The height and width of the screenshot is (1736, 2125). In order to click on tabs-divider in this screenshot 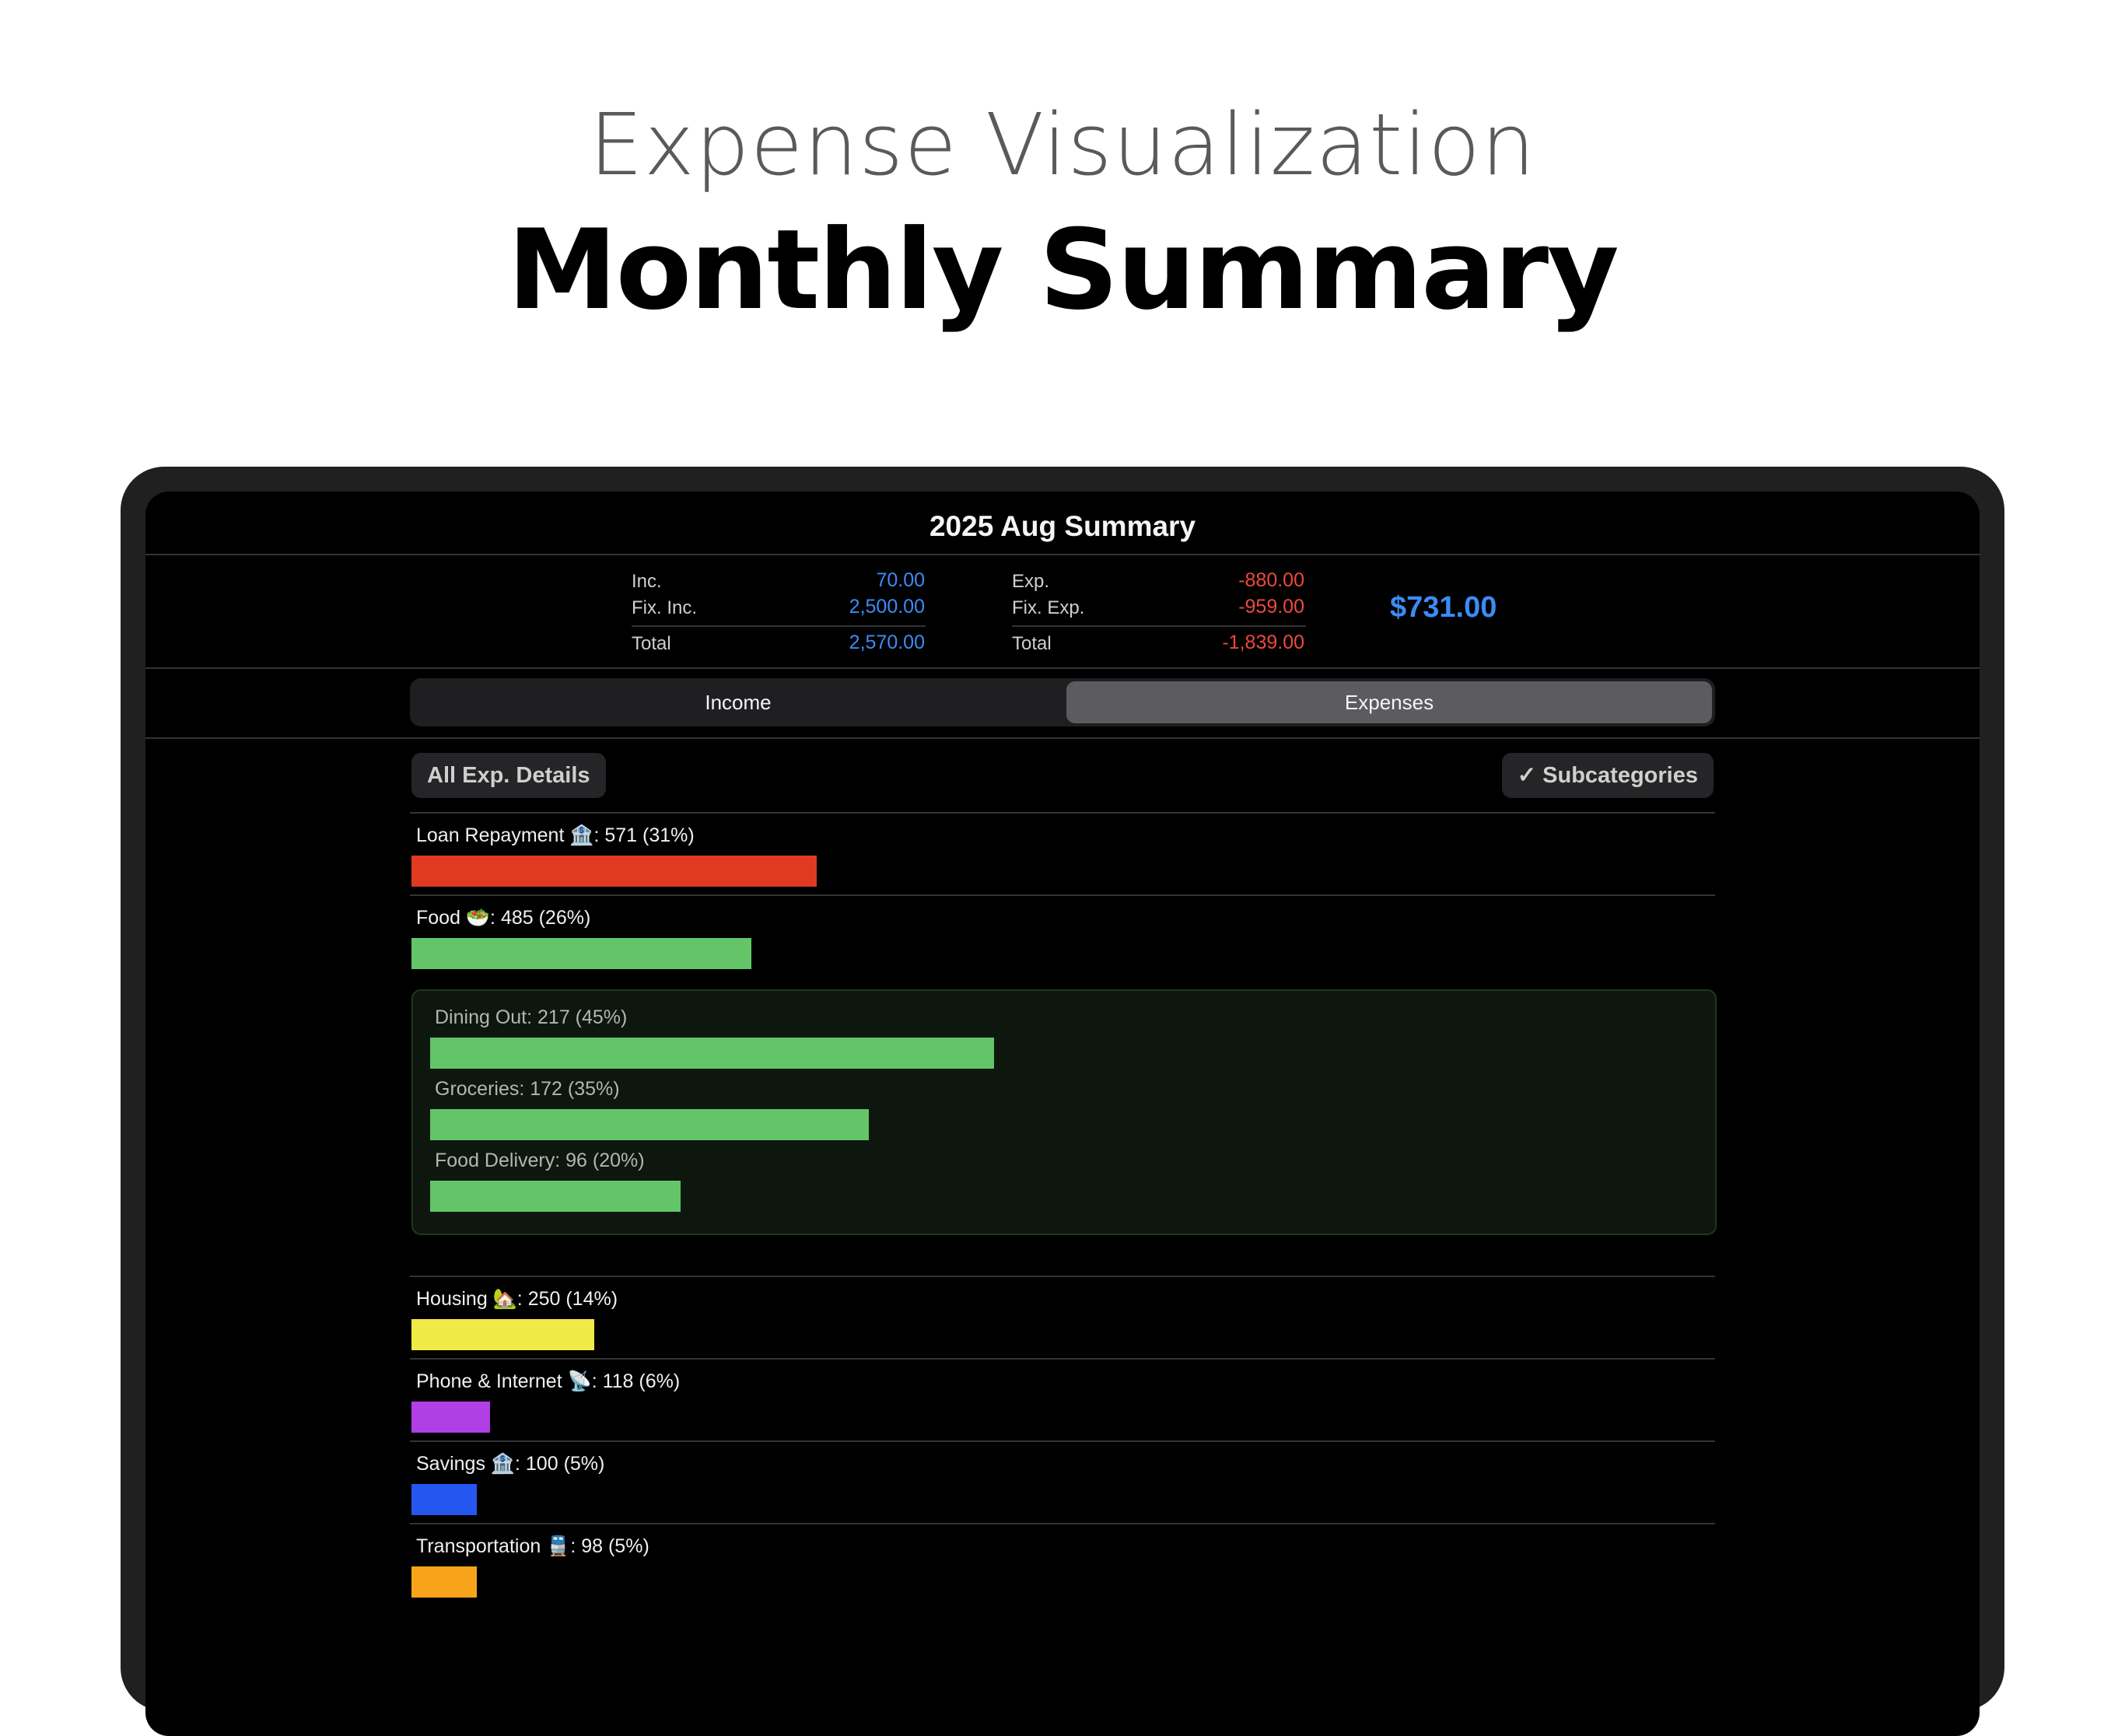, I will do `click(1062, 738)`.